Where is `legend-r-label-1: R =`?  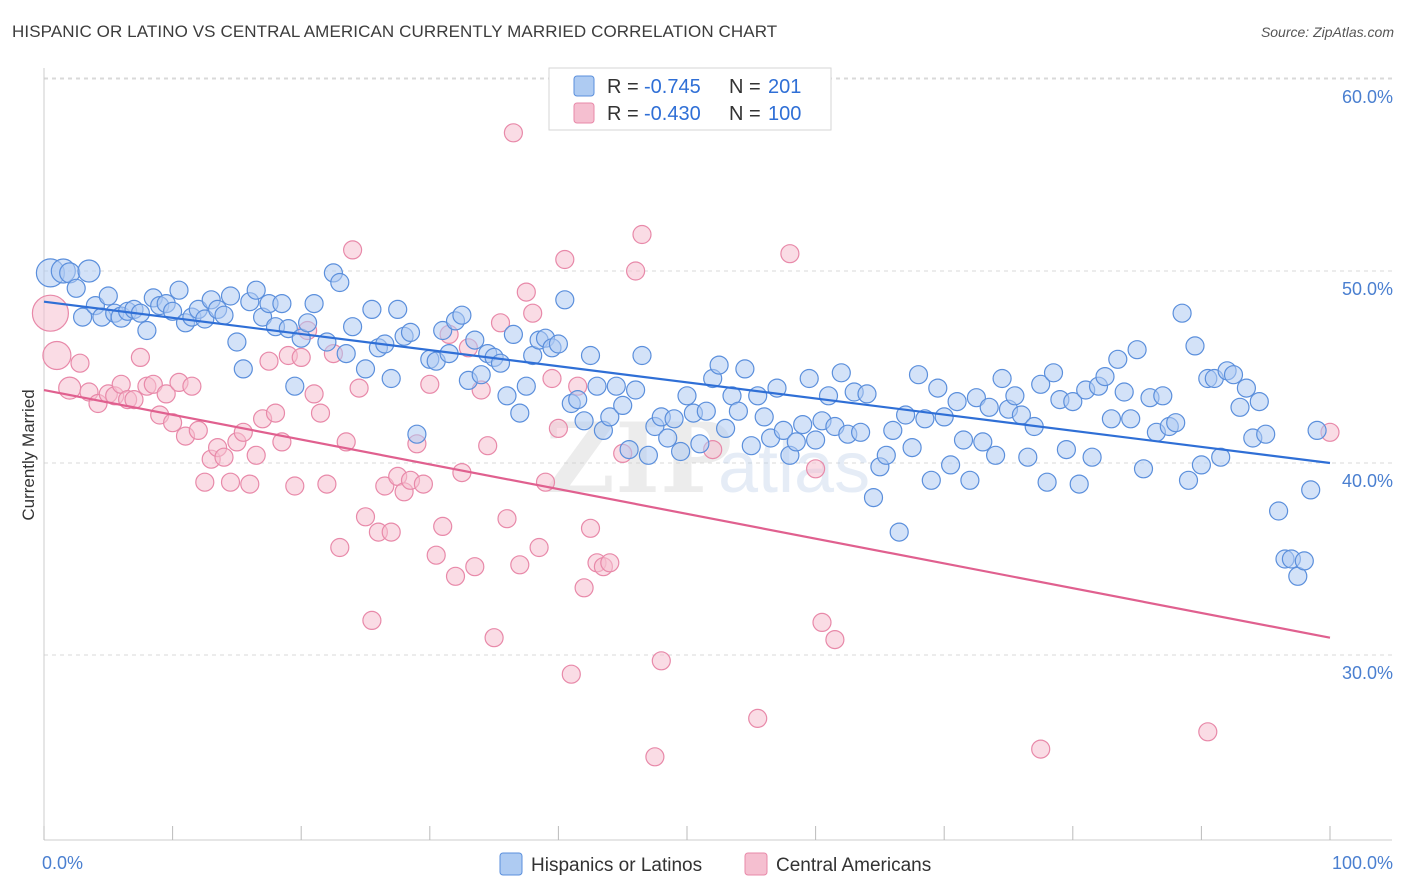
legend-r-label-1: R = is located at coordinates (623, 87).